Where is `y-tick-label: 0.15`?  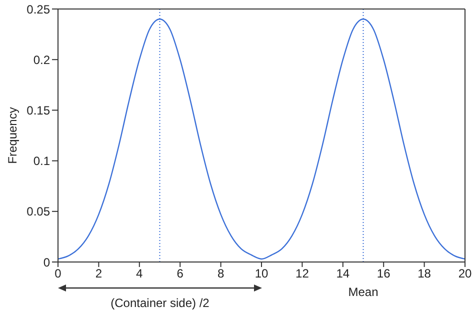
y-tick-label: 0.15 is located at coordinates (38, 110).